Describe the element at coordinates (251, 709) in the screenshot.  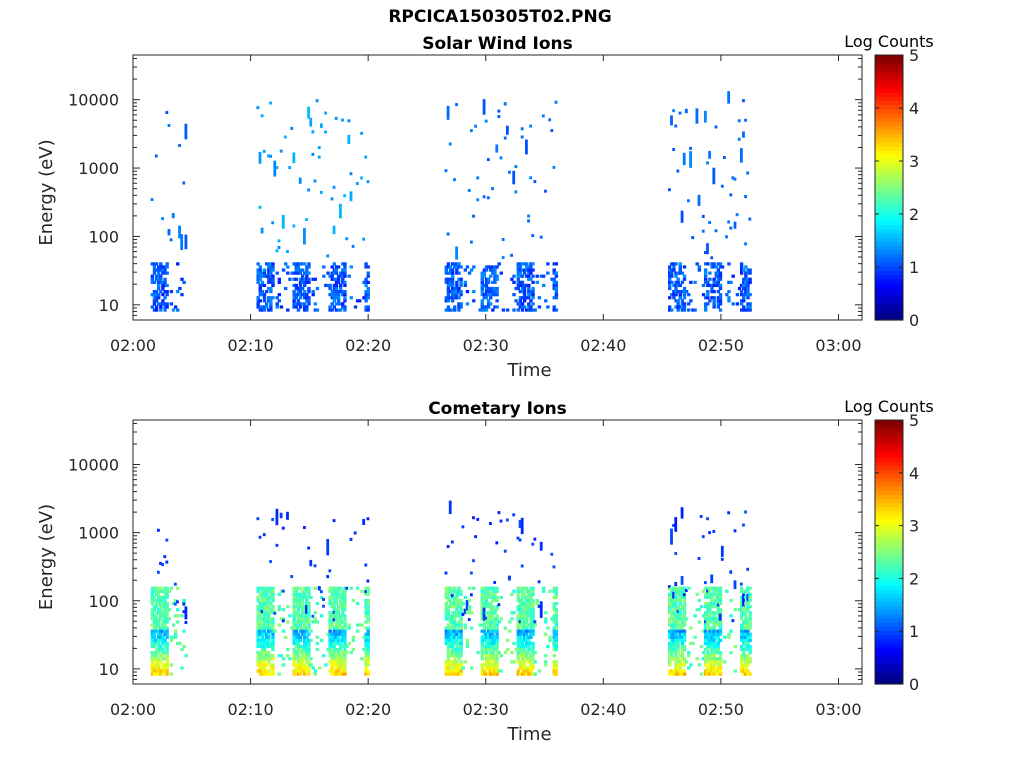
I see `x-tick-label: 02:10` at that location.